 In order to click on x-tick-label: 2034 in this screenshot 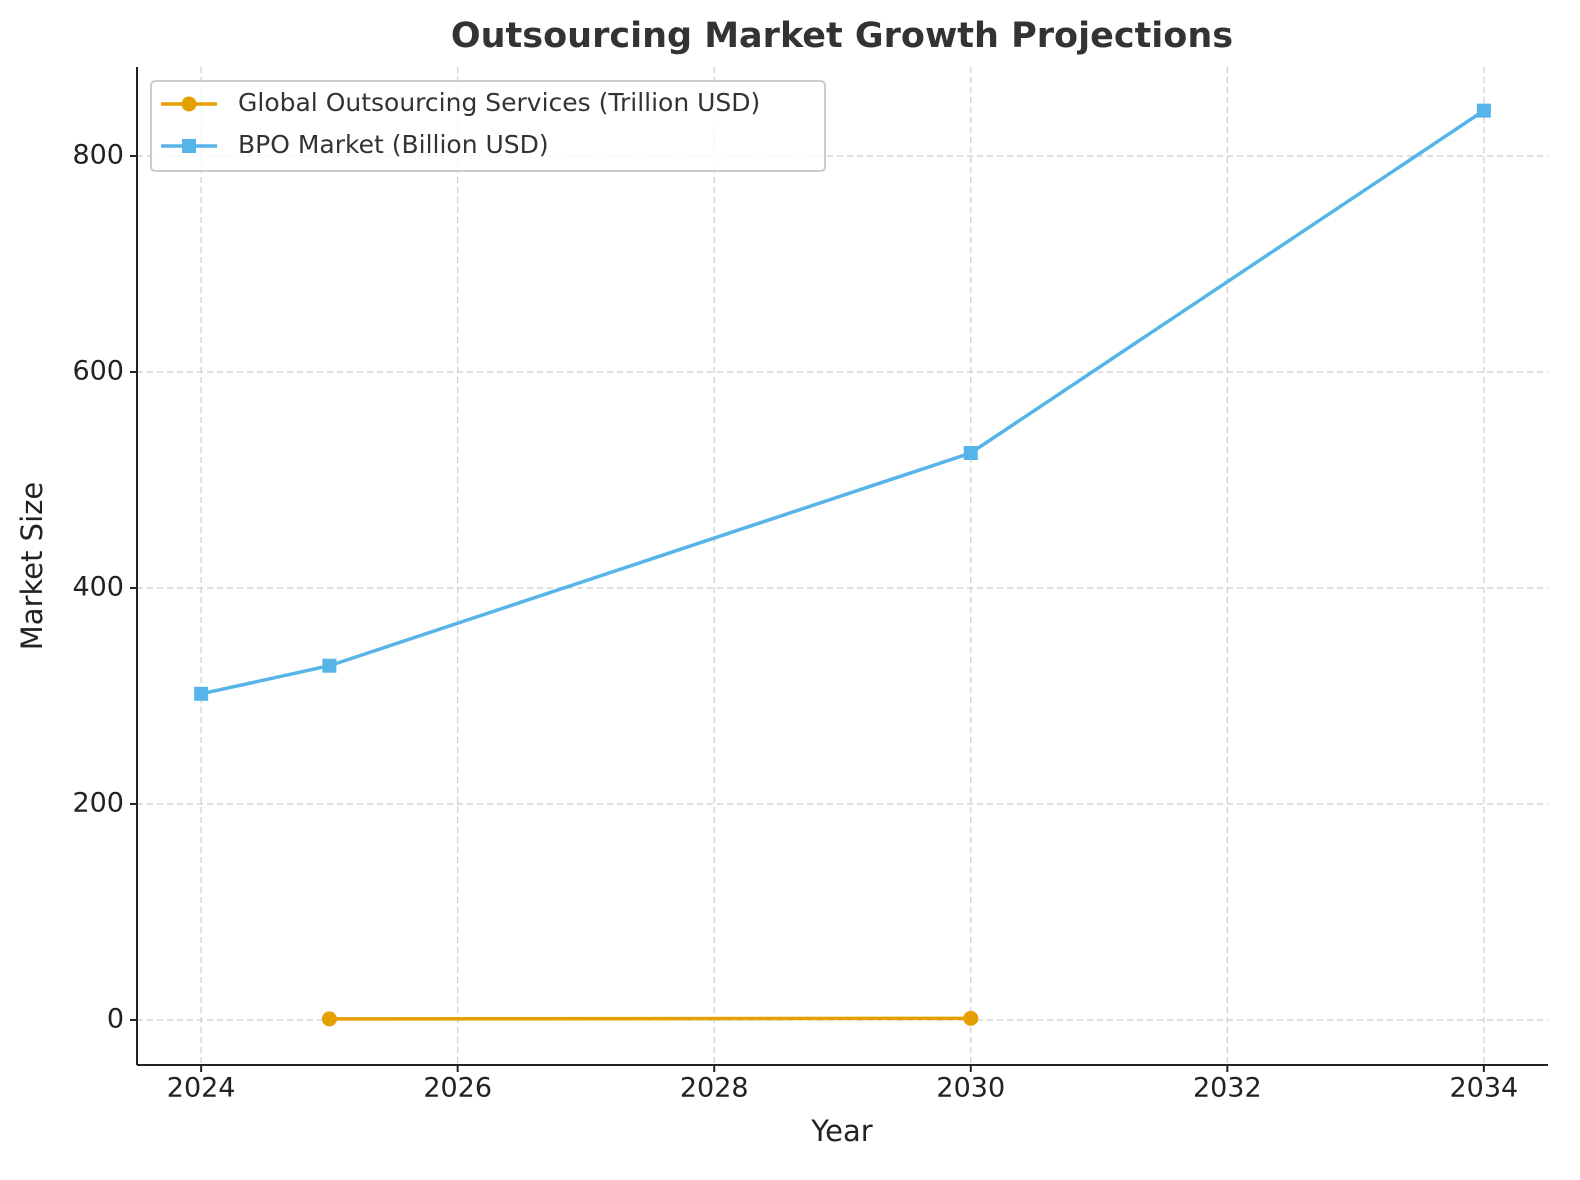, I will do `click(1484, 1088)`.